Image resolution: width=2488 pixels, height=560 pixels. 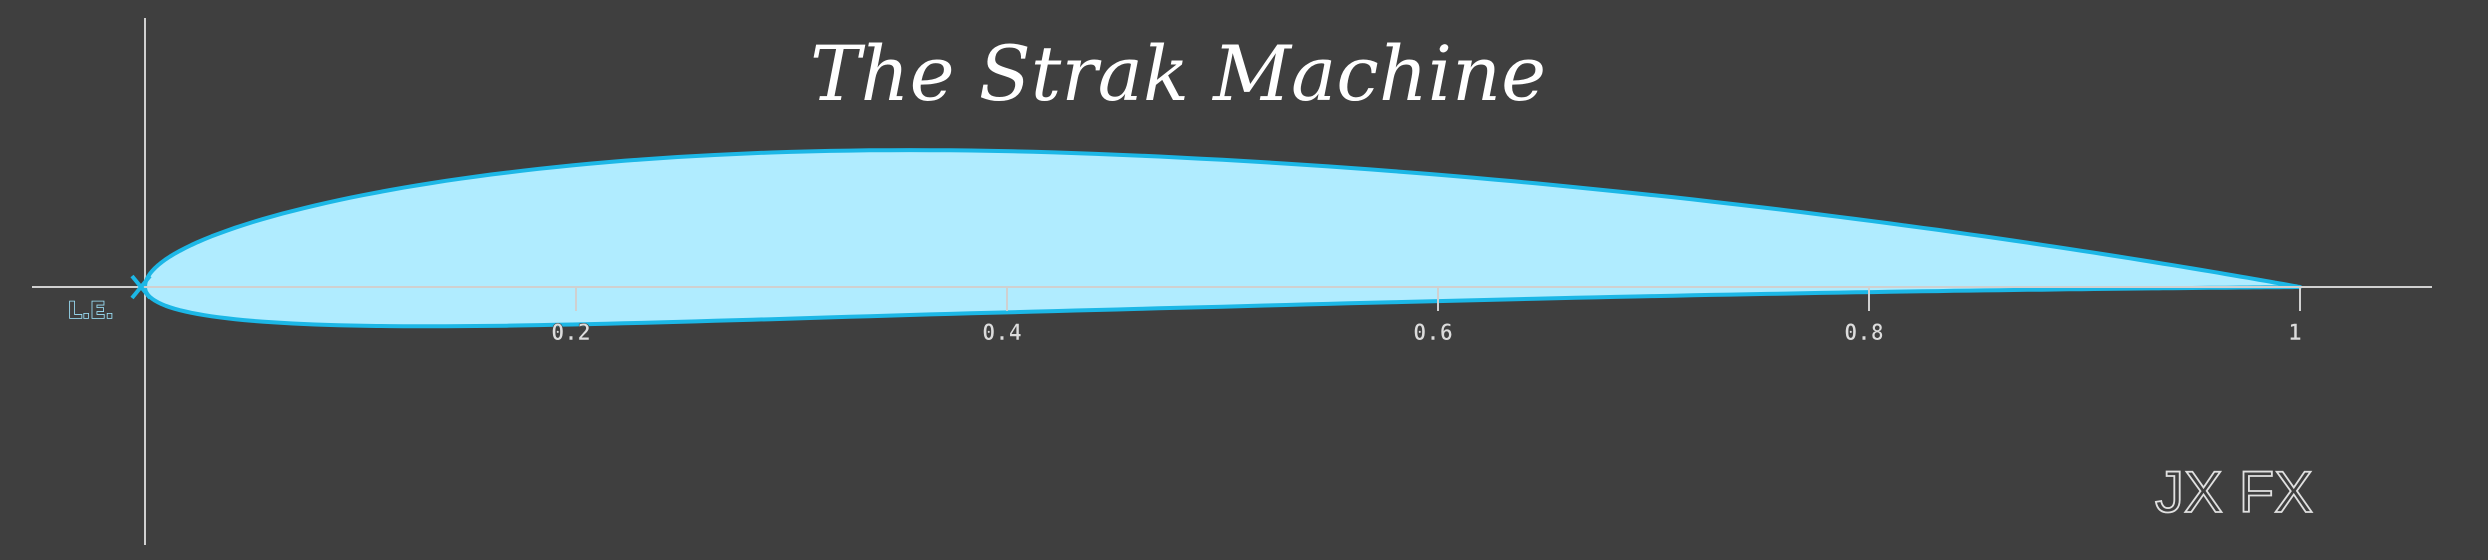 What do you see at coordinates (2234, 492) in the screenshot?
I see `brand-logo-text: JX FX` at bounding box center [2234, 492].